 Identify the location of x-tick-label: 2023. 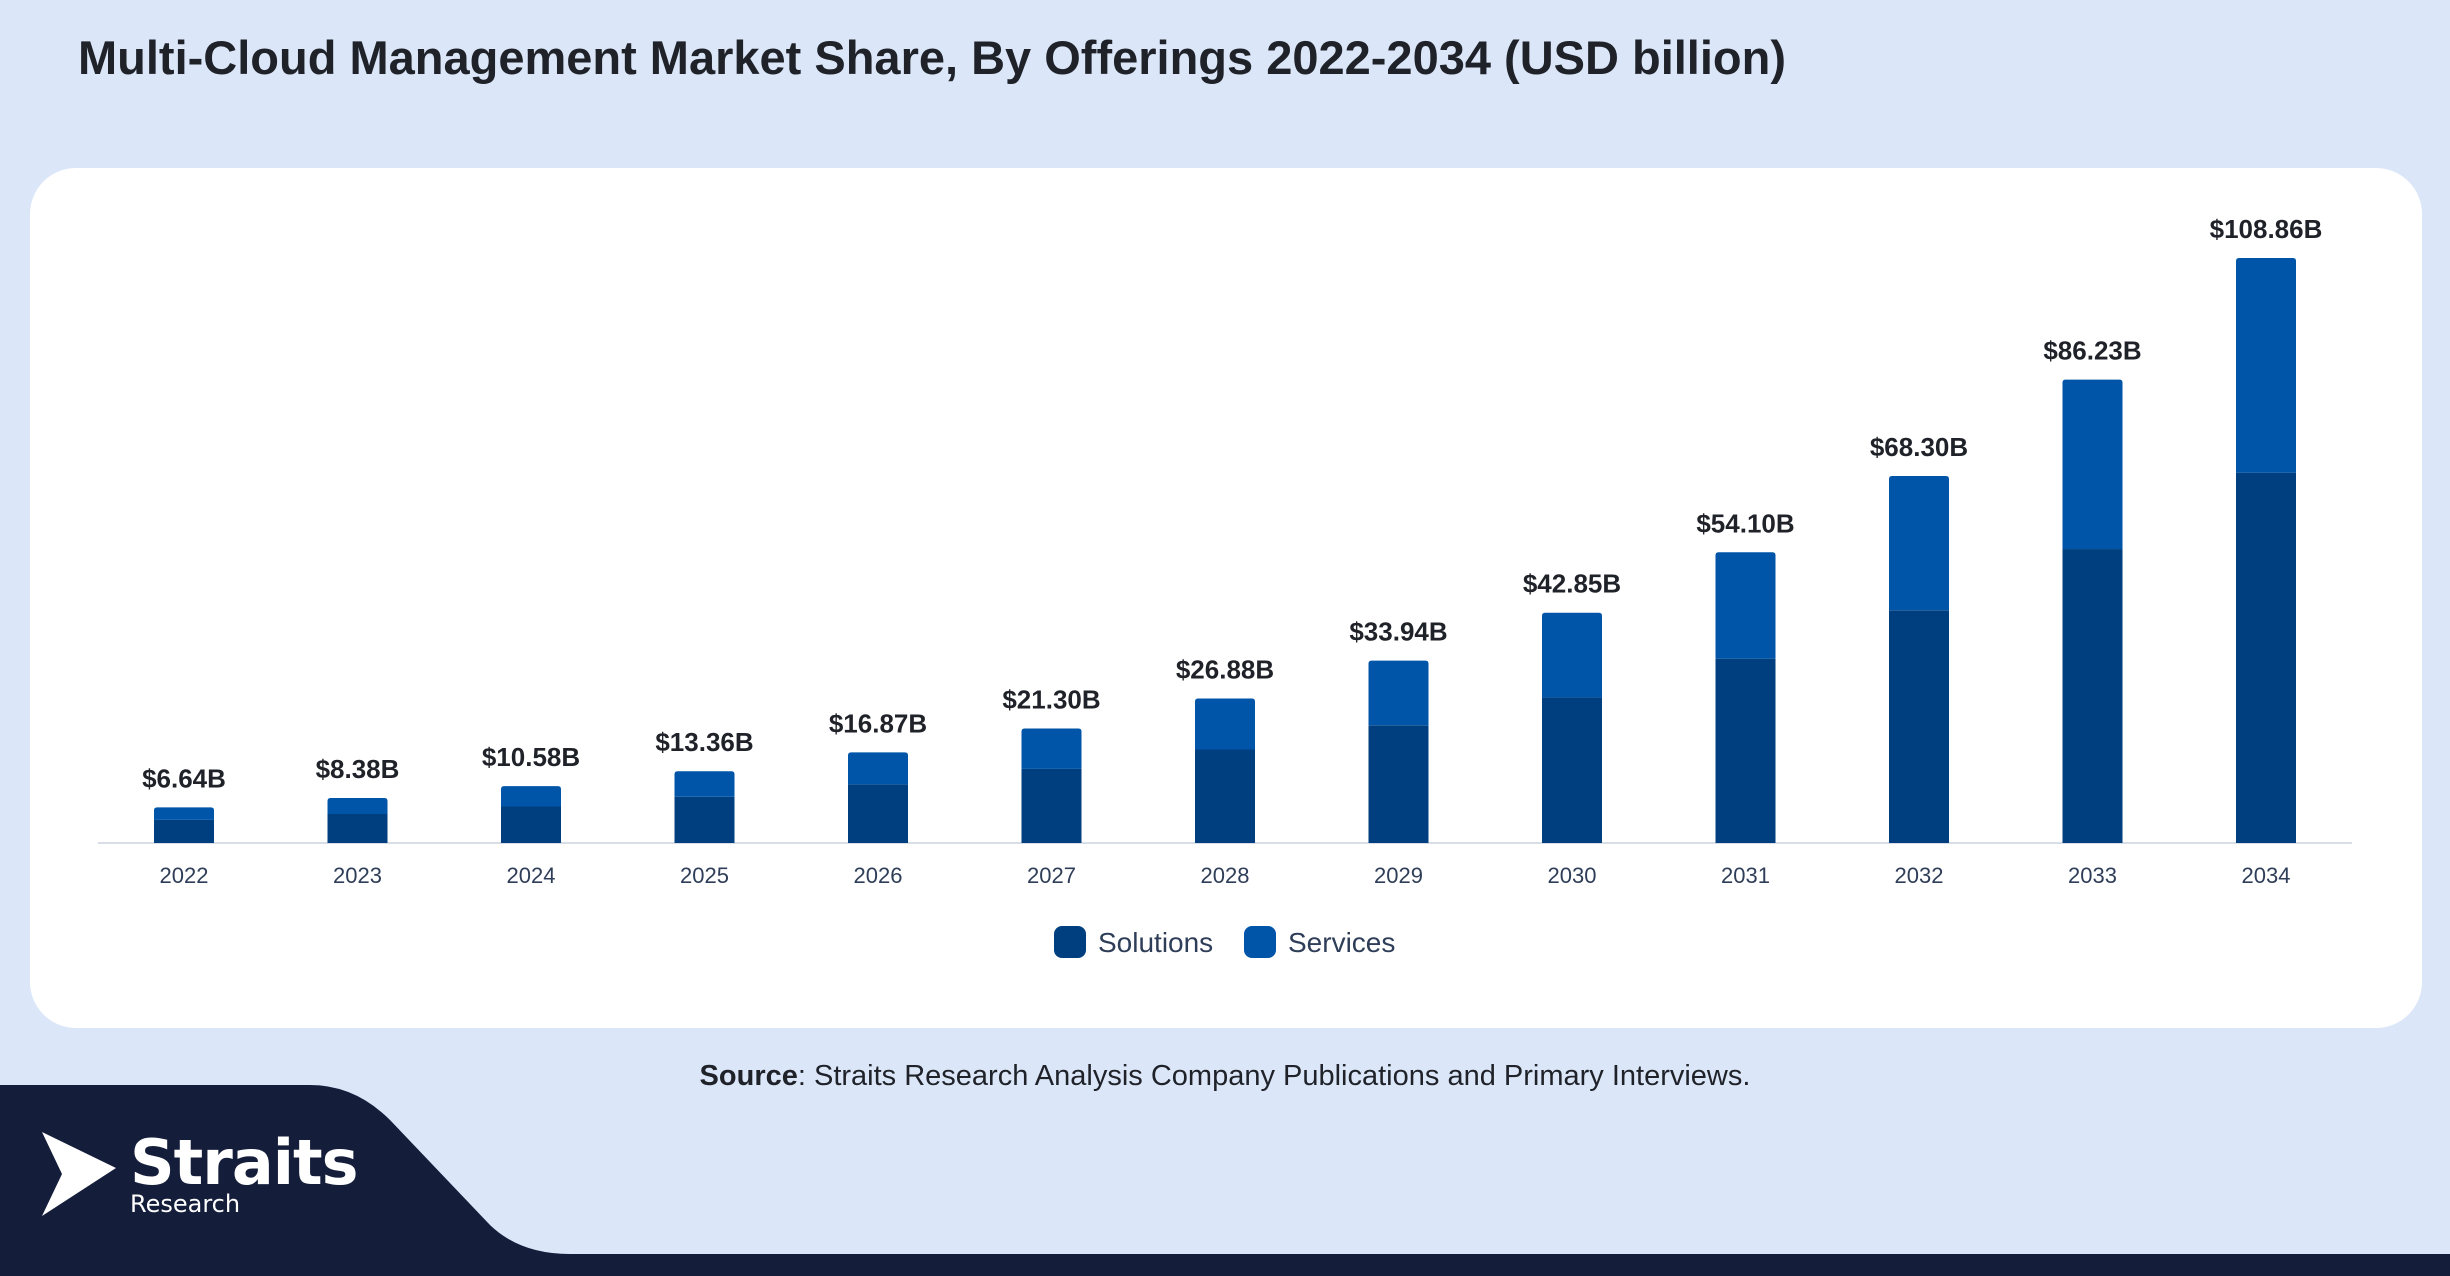
(357, 875).